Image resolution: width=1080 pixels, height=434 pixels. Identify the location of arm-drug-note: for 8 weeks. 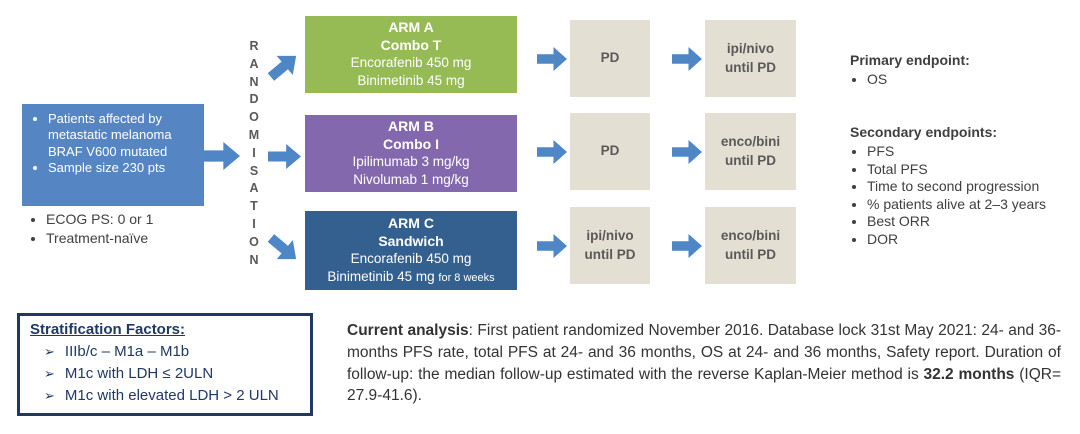
(466, 278).